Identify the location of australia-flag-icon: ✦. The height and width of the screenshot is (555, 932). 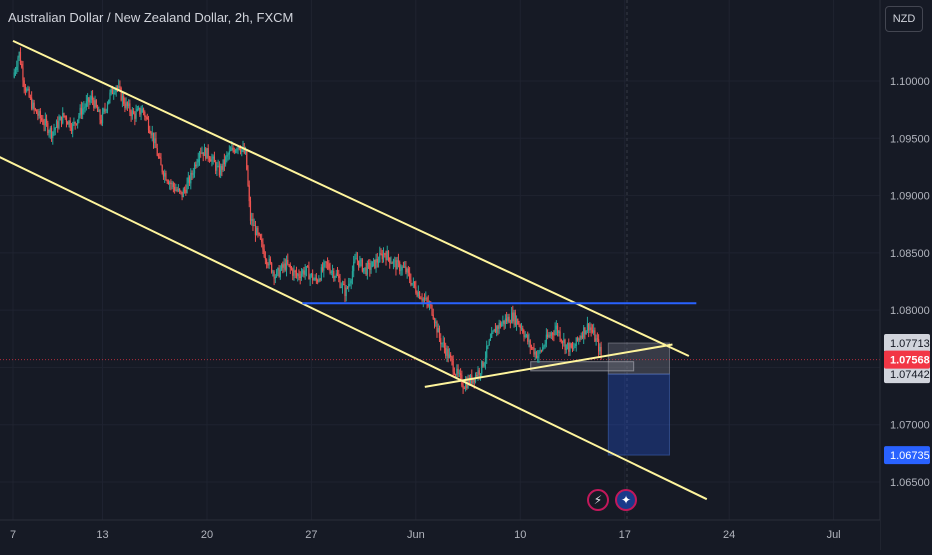
(626, 500).